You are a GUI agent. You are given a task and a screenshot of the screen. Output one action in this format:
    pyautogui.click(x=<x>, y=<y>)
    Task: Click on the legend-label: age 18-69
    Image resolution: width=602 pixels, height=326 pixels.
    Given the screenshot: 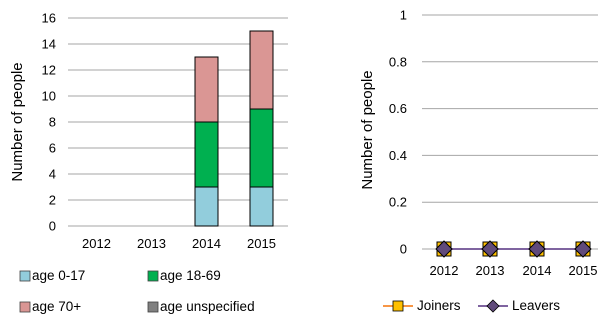 What is the action you would take?
    pyautogui.click(x=190, y=275)
    